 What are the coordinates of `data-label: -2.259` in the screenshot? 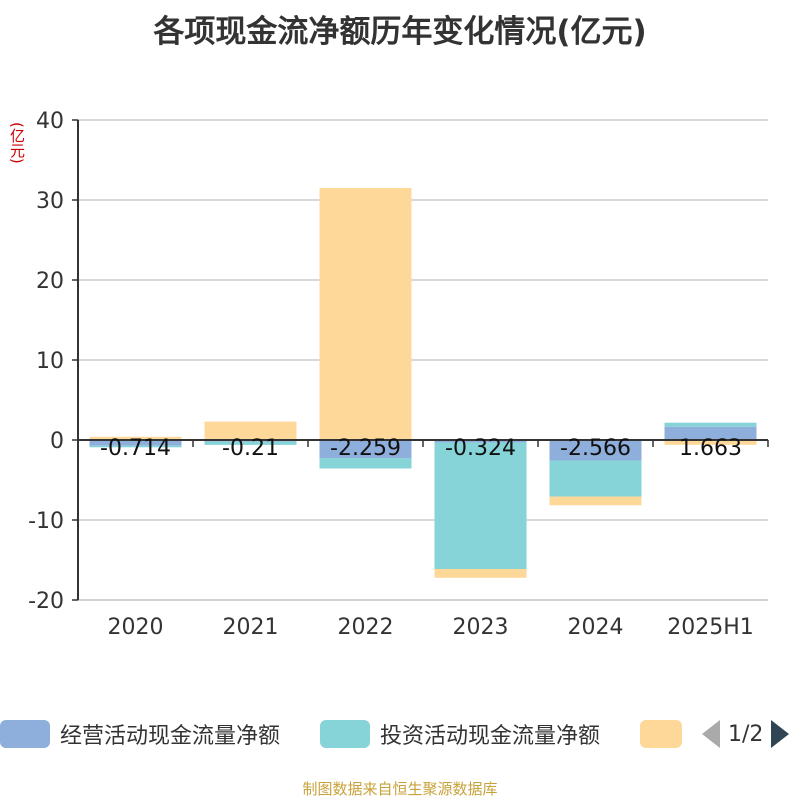 It's located at (365, 448).